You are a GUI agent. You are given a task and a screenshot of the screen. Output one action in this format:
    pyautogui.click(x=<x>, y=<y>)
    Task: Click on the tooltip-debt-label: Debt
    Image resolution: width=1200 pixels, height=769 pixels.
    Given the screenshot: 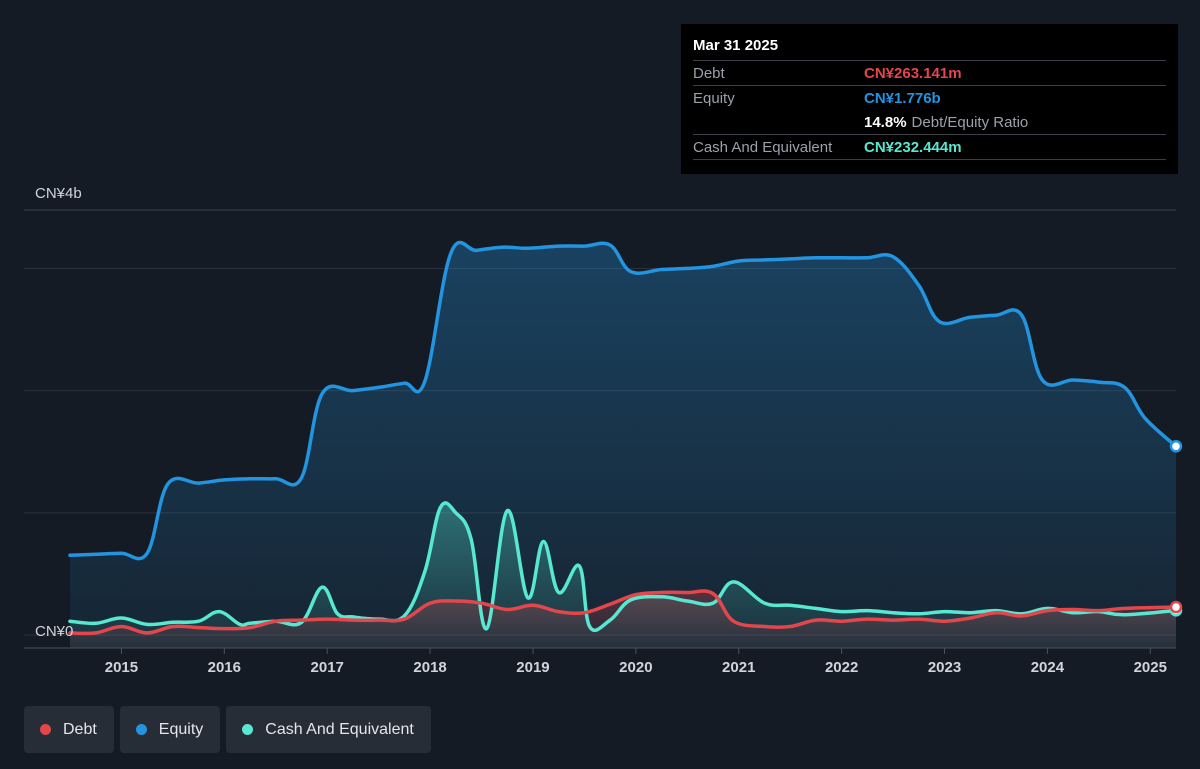 What is the action you would take?
    pyautogui.click(x=709, y=73)
    